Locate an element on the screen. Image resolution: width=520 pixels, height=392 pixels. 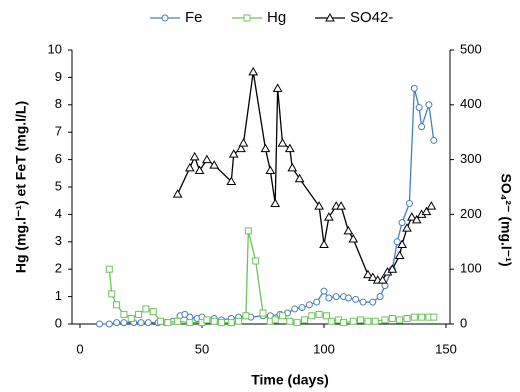
y2-tick-label: 300 is located at coordinates (471, 158).